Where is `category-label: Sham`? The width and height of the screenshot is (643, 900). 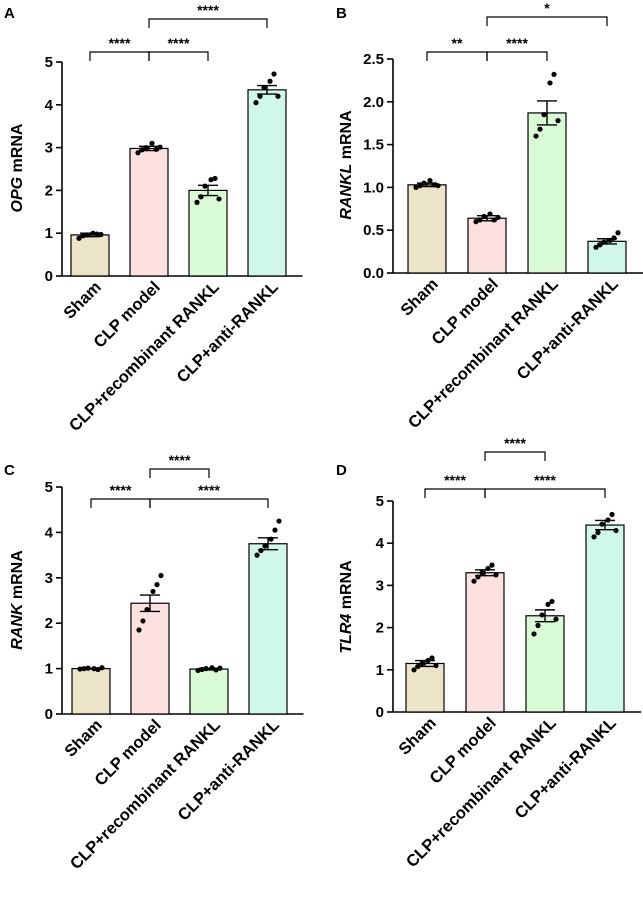
category-label: Sham is located at coordinates (417, 736).